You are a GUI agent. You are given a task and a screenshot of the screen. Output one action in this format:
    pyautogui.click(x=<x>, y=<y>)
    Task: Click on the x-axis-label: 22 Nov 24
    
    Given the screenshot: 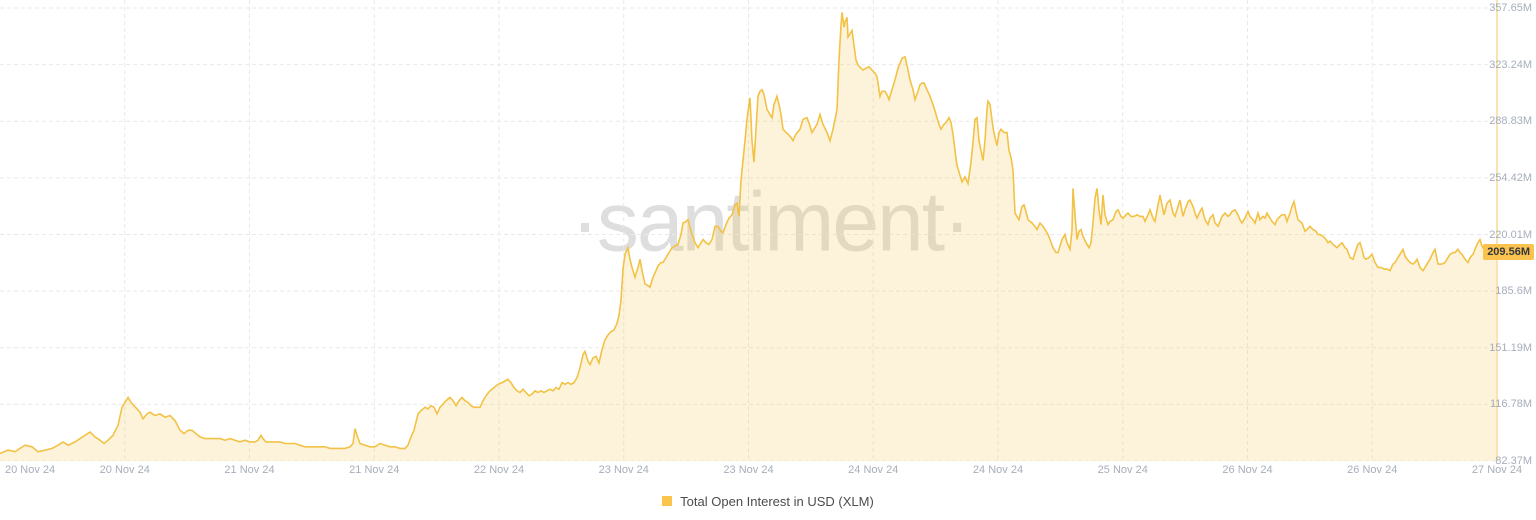 What is the action you would take?
    pyautogui.click(x=499, y=470)
    